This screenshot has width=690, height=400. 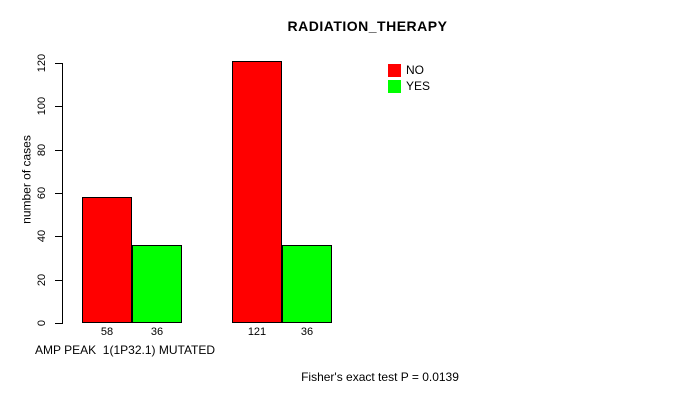 What do you see at coordinates (125, 350) in the screenshot?
I see `x-axis-label: AMP PEAK 1(1P32.1) MUTATED` at bounding box center [125, 350].